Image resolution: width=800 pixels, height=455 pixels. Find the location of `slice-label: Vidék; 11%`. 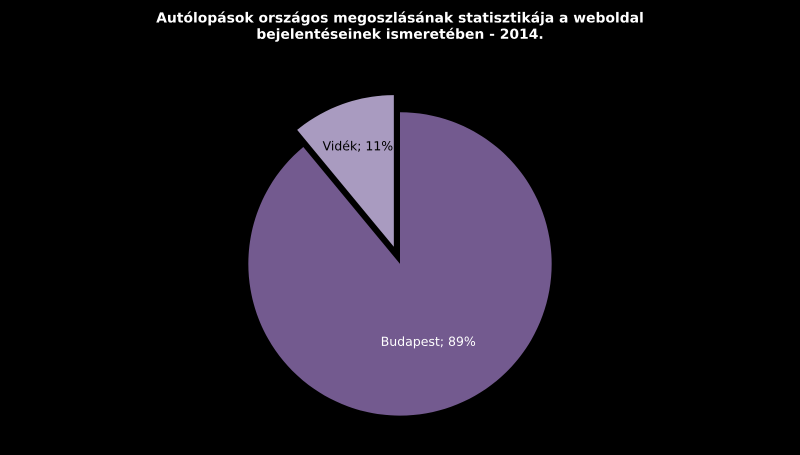

slice-label: Vidék; 11% is located at coordinates (357, 146).